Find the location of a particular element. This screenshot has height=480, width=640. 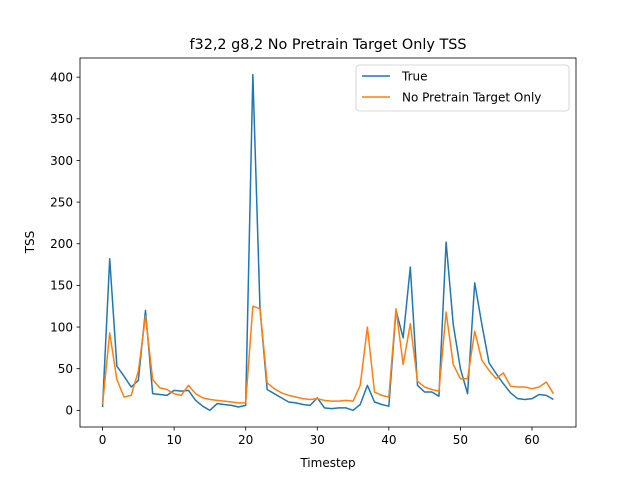

x-axis-label: Timestep is located at coordinates (327, 463).